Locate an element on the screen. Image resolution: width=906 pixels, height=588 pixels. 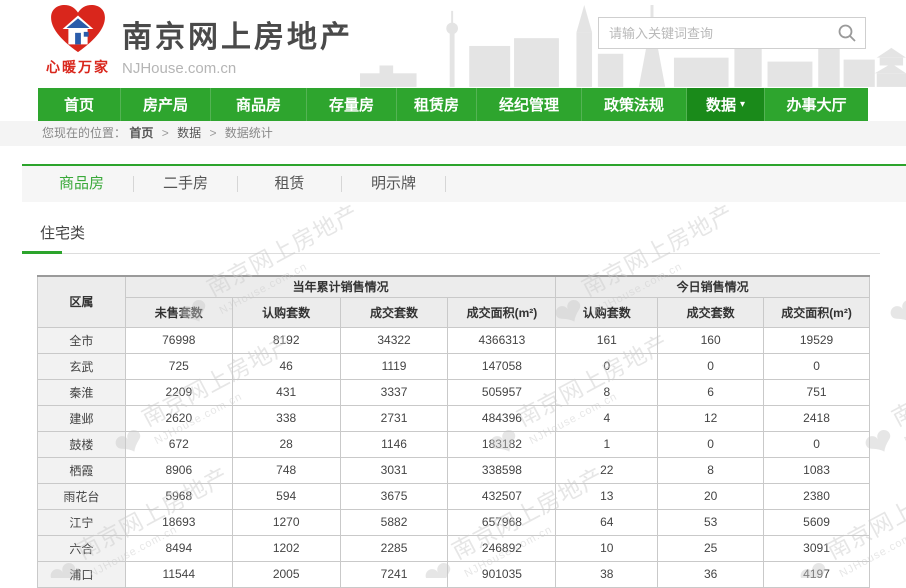
table-cell: 2380 is located at coordinates (816, 496).